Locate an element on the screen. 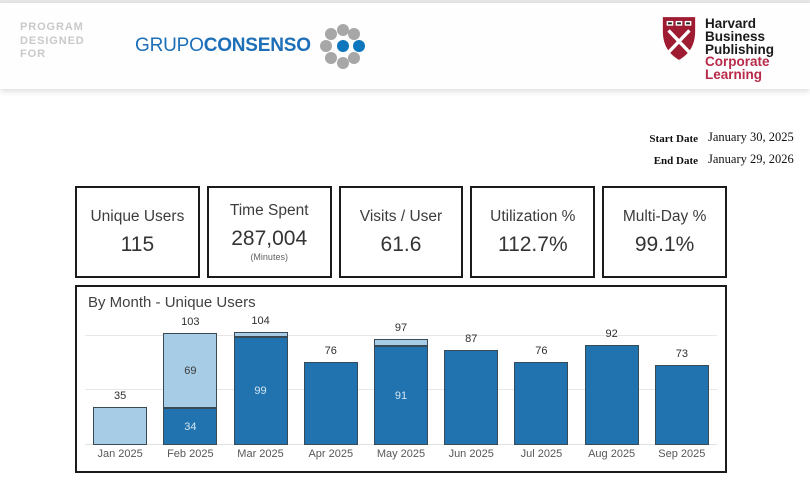 This screenshot has height=491, width=810. bar-total-label: 35 is located at coordinates (120, 396).